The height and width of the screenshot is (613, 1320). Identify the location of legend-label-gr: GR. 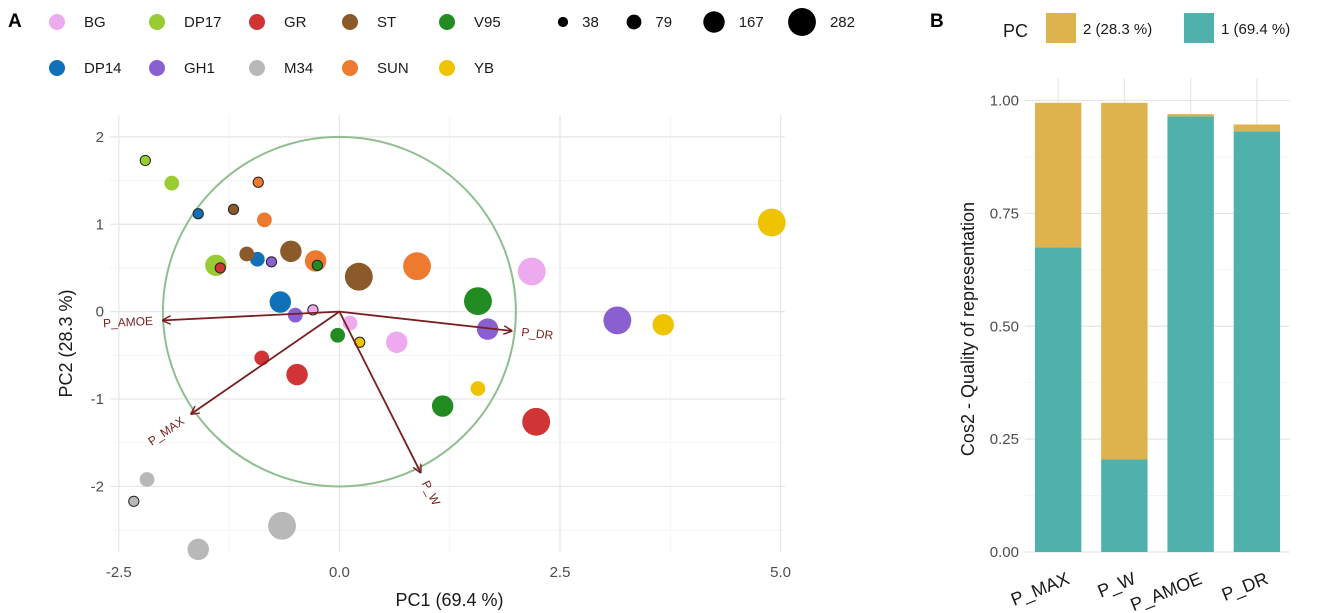
(295, 22).